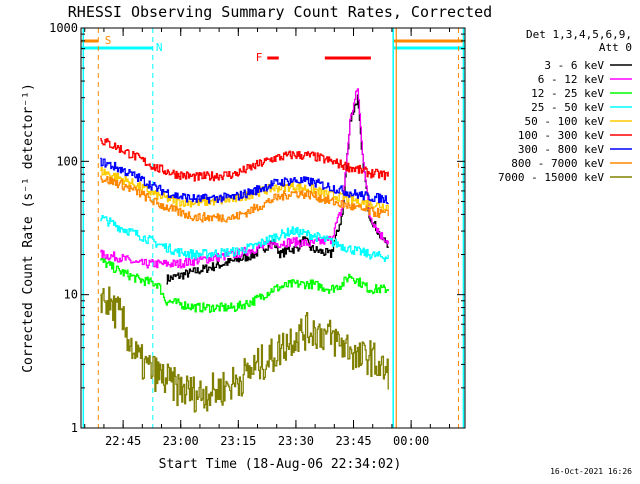 Image resolution: width=640 pixels, height=484 pixels. Describe the element at coordinates (561, 135) in the screenshot. I see `legend-label-5: 100 - 300 keV` at that location.